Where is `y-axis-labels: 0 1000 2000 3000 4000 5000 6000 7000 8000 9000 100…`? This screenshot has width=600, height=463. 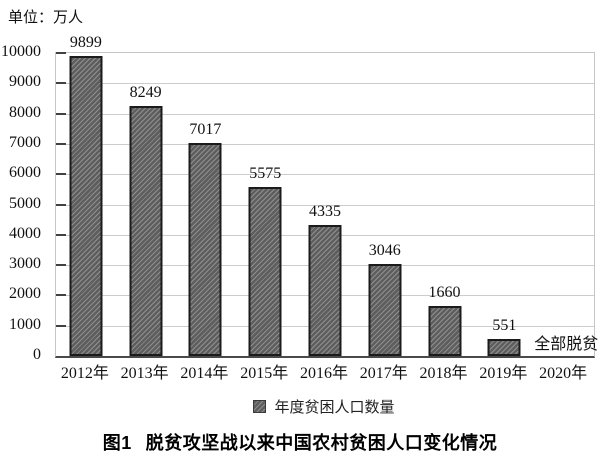 y-axis-labels: 0 1000 2000 3000 4000 5000 6000 7000 8000 9000 100… is located at coordinates (23, 203).